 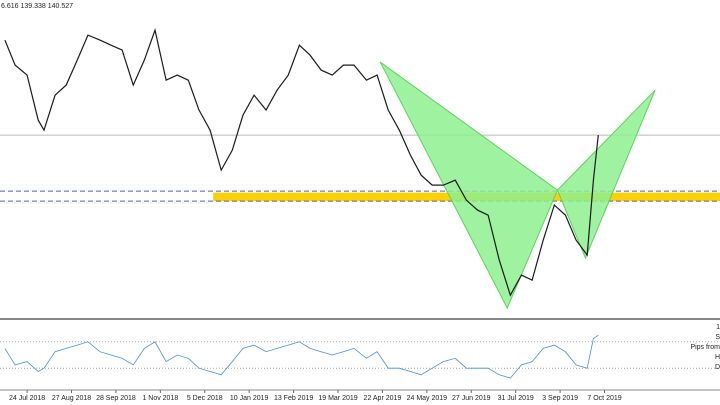 What do you see at coordinates (383, 398) in the screenshot?
I see `x-tick-label: 22 Apr 2019` at bounding box center [383, 398].